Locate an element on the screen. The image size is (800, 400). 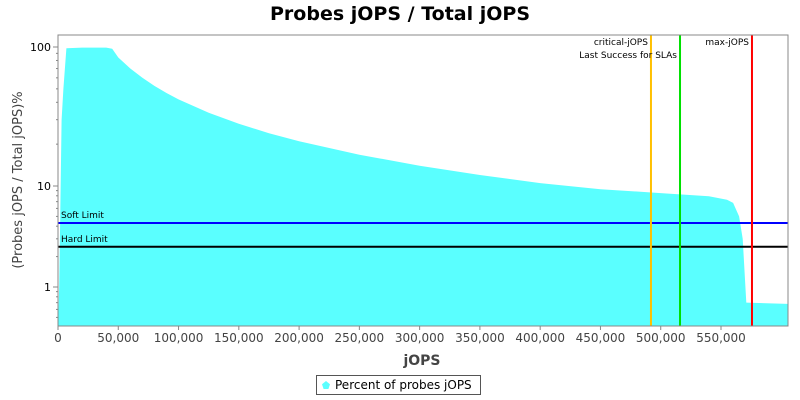
y-tick-label: 10 is located at coordinates (44, 186).